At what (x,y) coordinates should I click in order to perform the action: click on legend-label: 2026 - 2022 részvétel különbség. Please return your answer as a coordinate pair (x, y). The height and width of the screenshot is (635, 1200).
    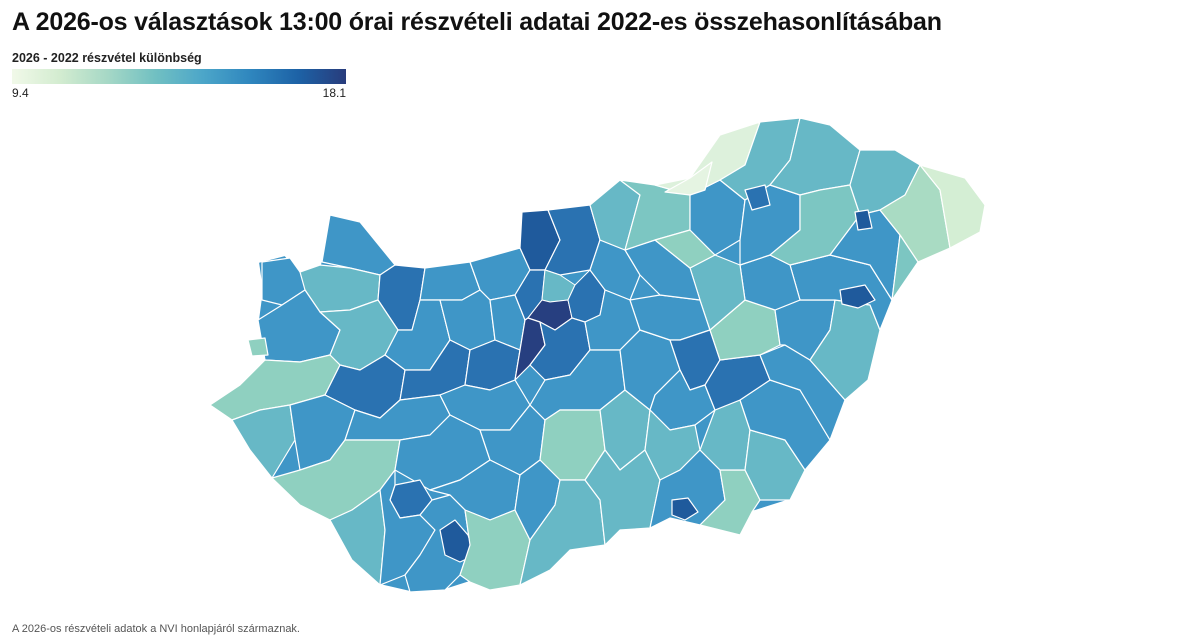
    Looking at the image, I should click on (107, 58).